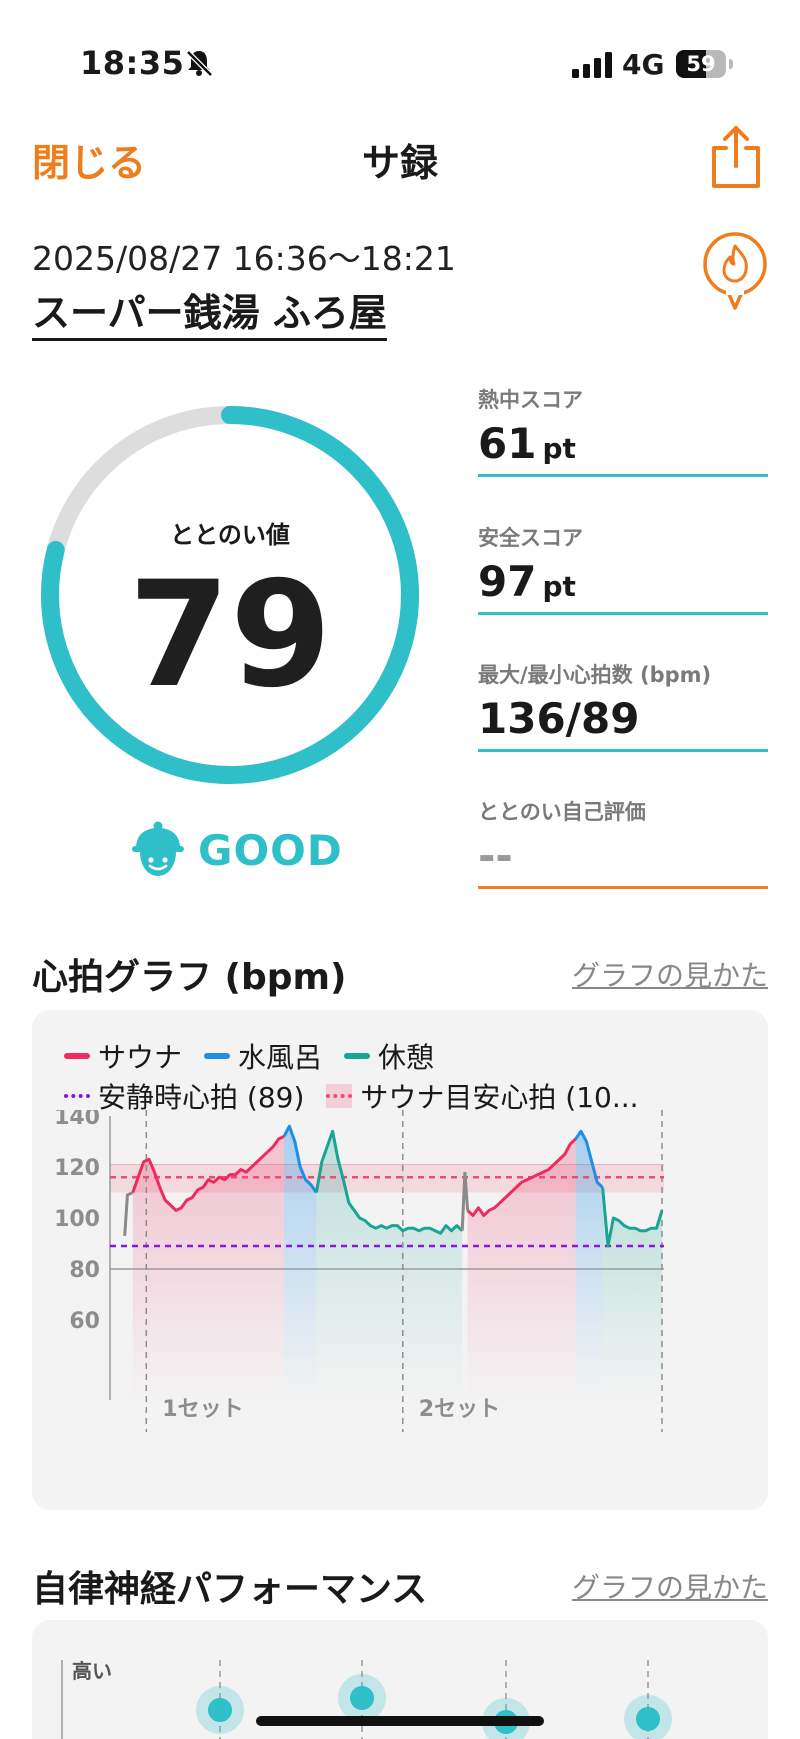 The image size is (800, 1739). What do you see at coordinates (230, 1589) in the screenshot?
I see `ans-section-title: 自律神経パフォーマンス` at bounding box center [230, 1589].